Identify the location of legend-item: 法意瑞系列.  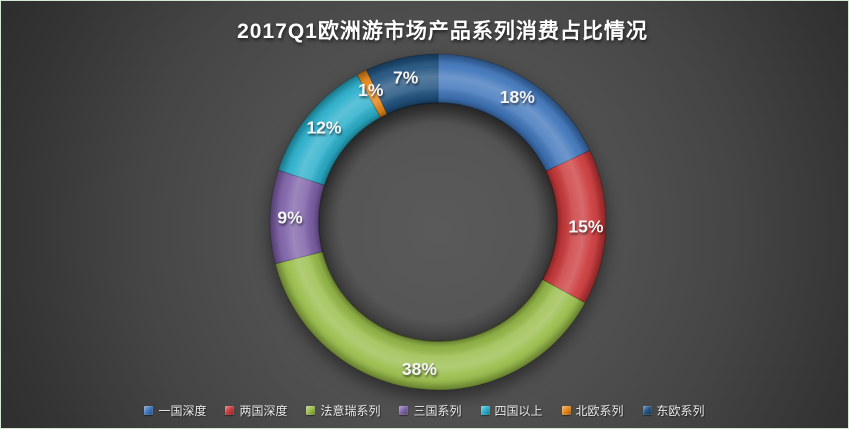
(343, 410).